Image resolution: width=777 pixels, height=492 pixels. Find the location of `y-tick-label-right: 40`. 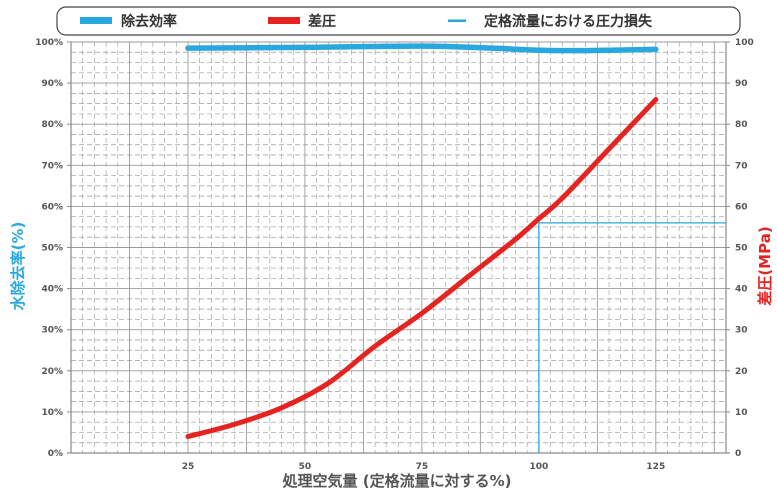

y-tick-label-right: 40 is located at coordinates (741, 290).